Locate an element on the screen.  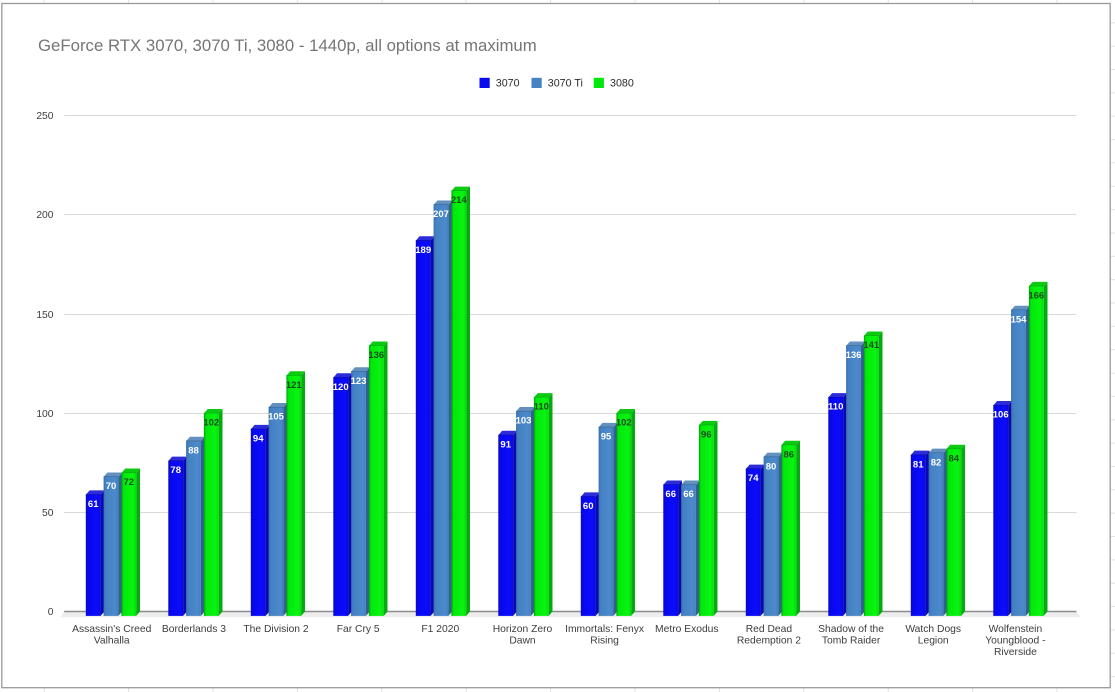
svg-text: 84 is located at coordinates (954, 458).